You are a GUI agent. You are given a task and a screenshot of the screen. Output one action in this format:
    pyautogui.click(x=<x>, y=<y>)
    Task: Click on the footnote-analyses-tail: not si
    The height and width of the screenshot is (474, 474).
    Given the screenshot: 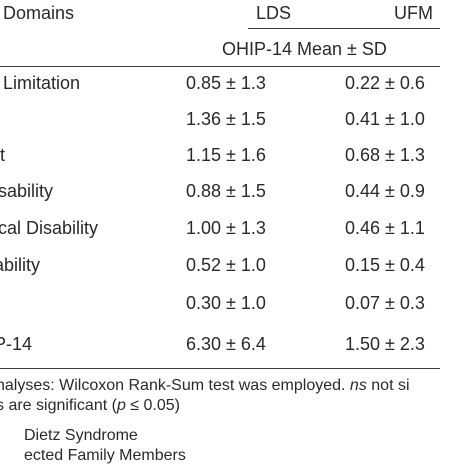 What is the action you would take?
    pyautogui.click(x=388, y=385)
    